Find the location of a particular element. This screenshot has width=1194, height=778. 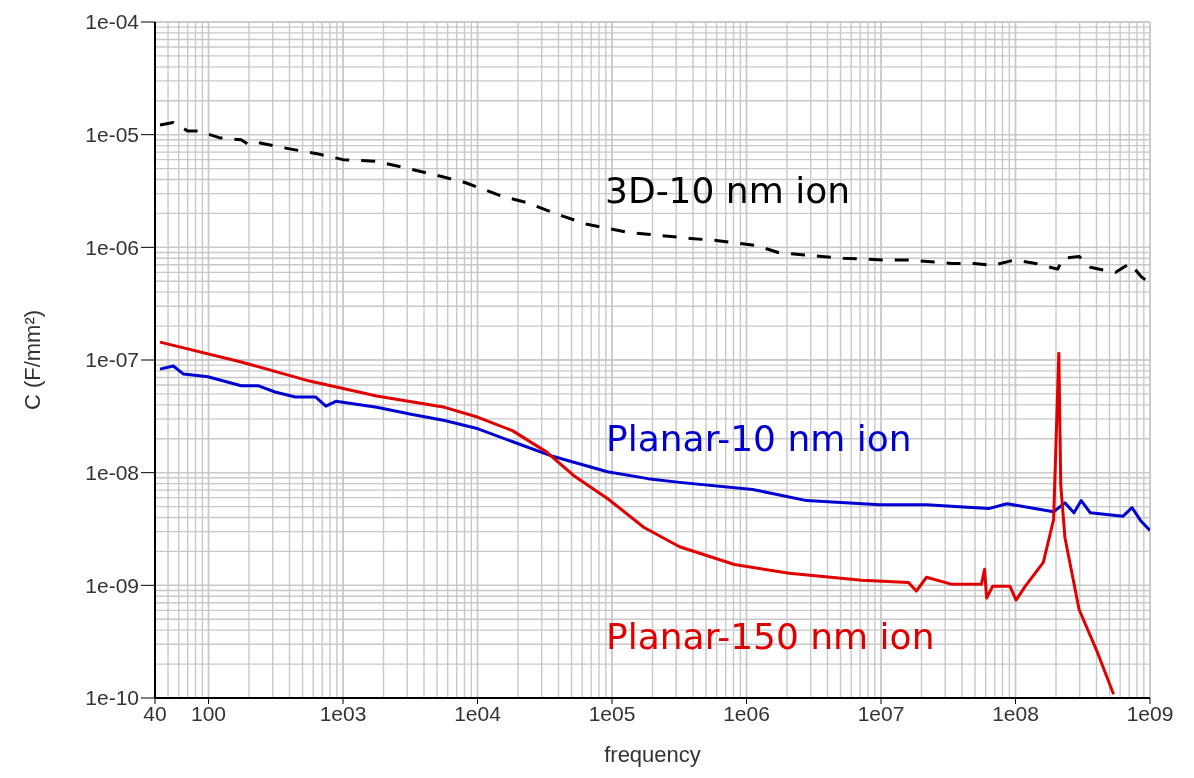

x-tick-label: 1e08 is located at coordinates (1015, 713).